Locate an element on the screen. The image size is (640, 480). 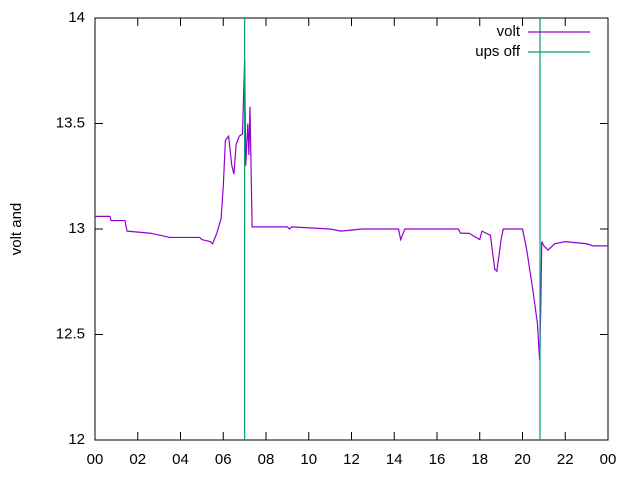
x-tick-label: 14 is located at coordinates (394, 459).